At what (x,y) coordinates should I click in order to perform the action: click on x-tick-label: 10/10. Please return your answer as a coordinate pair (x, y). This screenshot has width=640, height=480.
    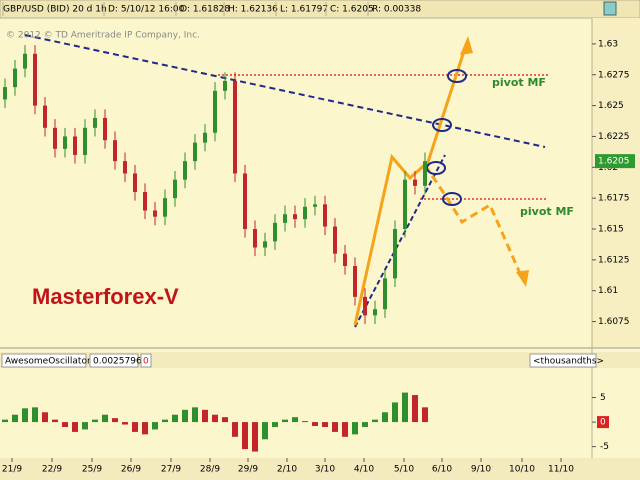
    Looking at the image, I should click on (522, 470).